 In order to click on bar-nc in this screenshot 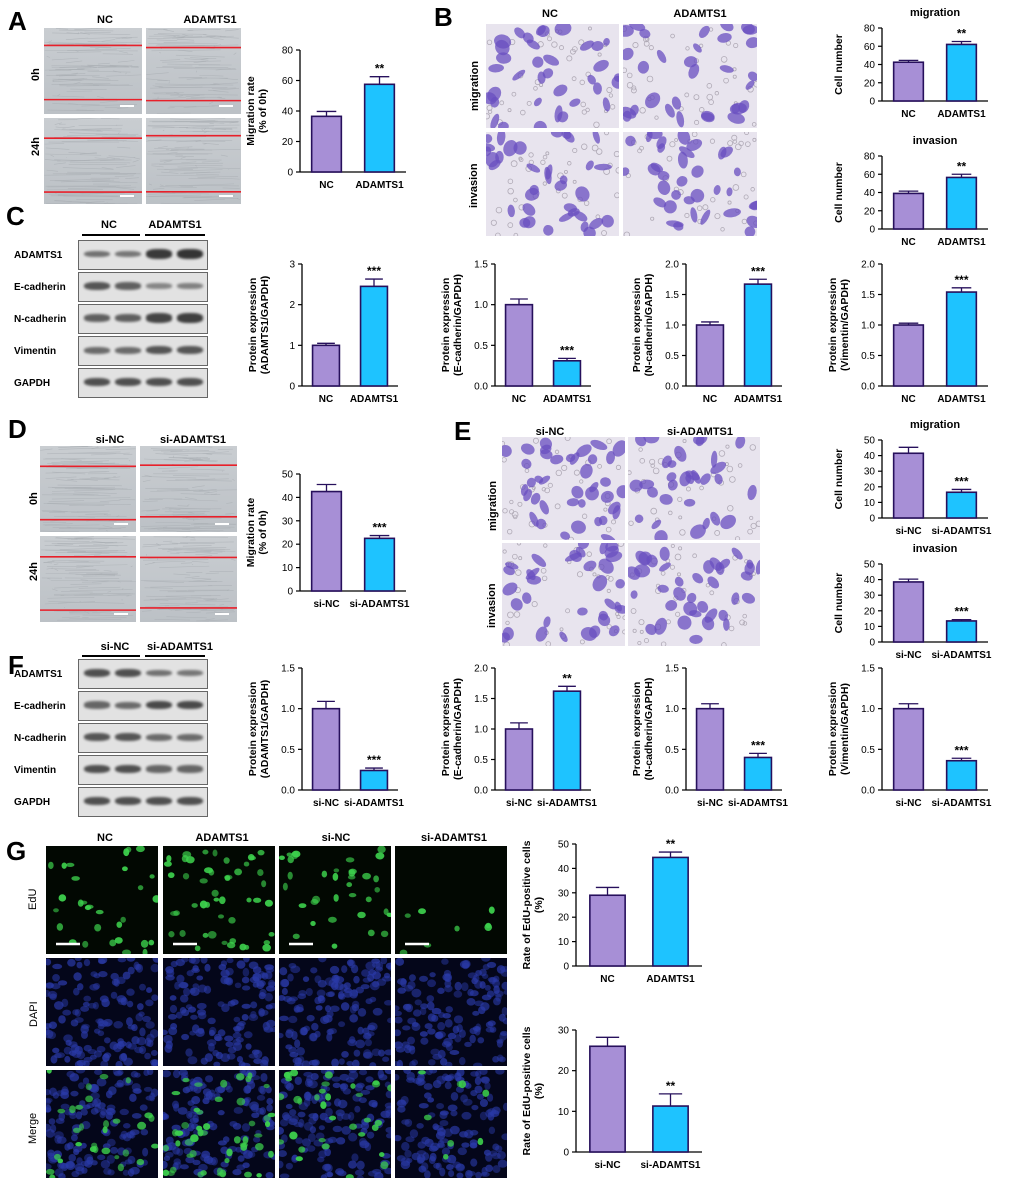, I will do `click(908, 355)`.